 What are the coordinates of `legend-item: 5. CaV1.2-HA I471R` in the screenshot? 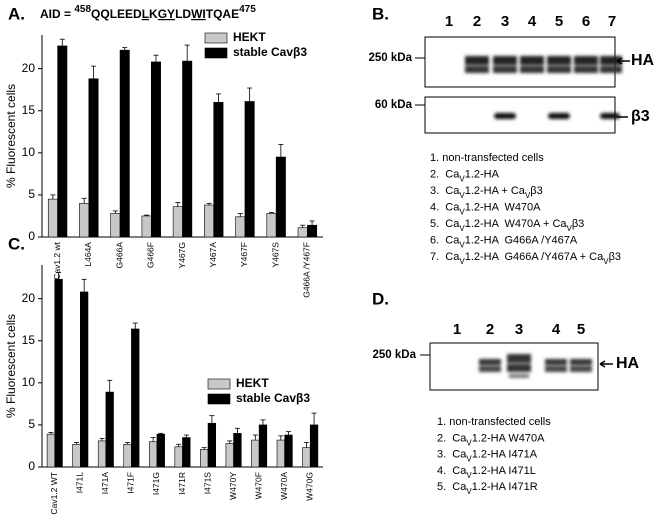 It's located at (487, 488).